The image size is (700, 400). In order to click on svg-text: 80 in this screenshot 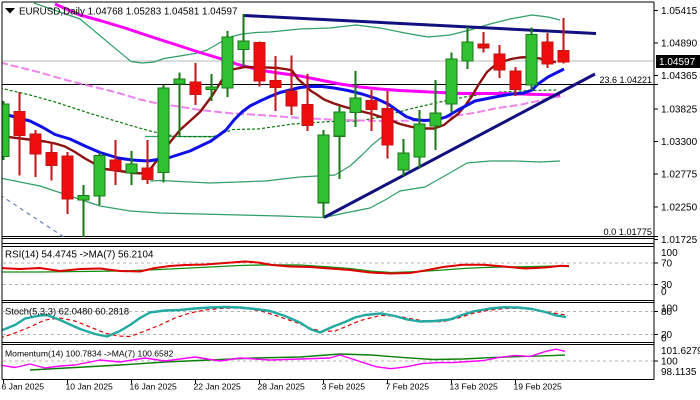, I will do `click(667, 312)`.